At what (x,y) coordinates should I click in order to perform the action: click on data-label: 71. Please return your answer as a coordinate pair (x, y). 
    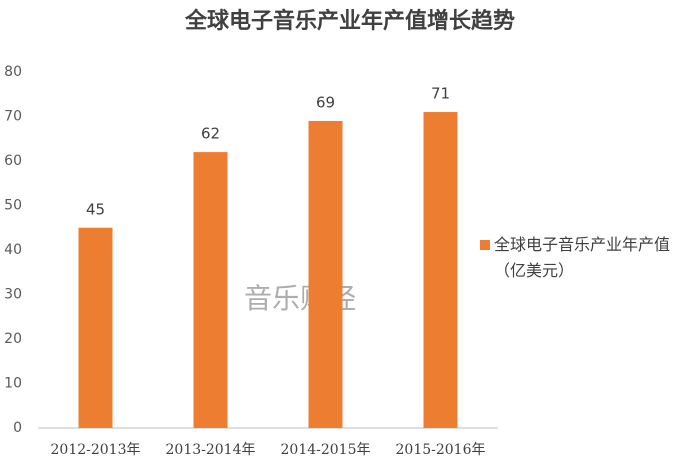
    Looking at the image, I should click on (440, 94).